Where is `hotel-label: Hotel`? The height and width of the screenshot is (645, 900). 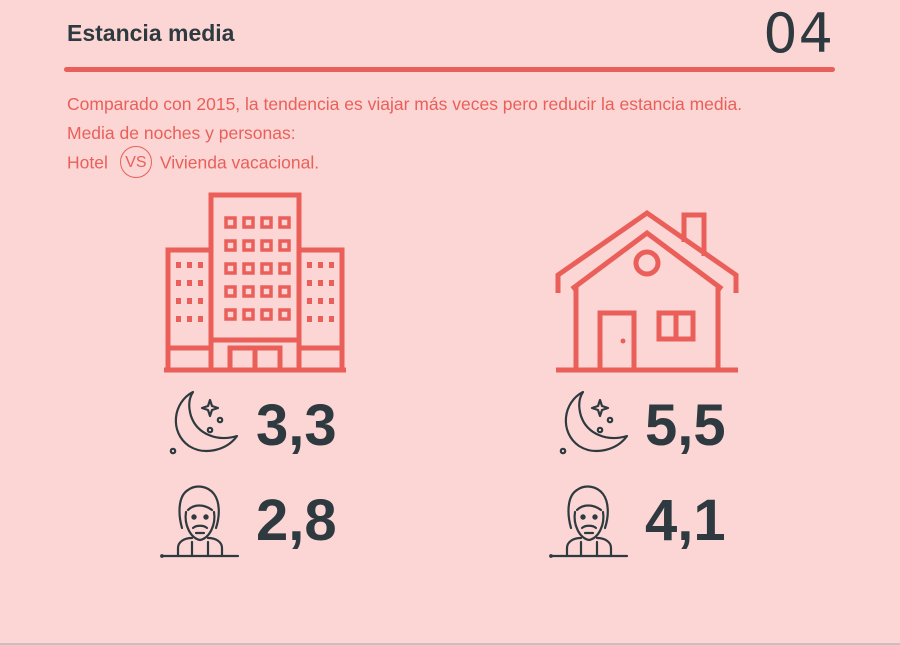 hotel-label: Hotel is located at coordinates (87, 162).